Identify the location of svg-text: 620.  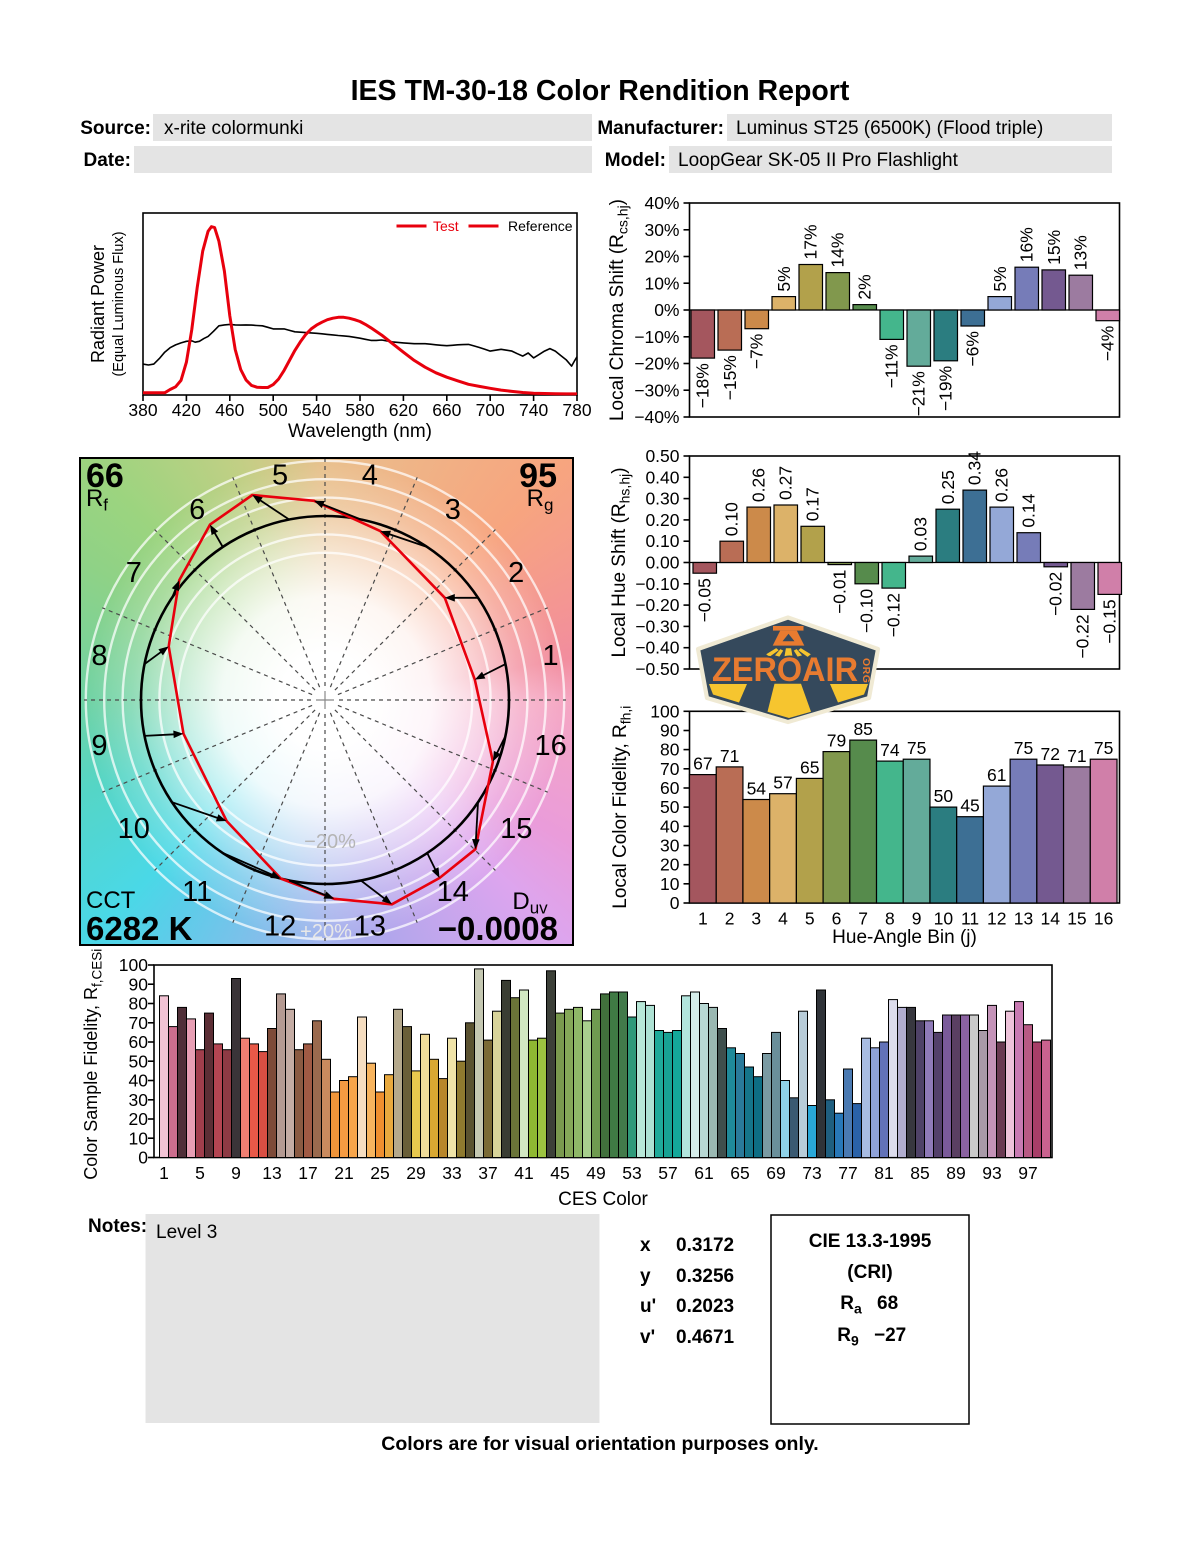
(403, 410).